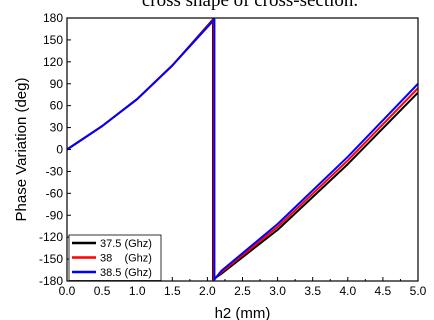 The width and height of the screenshot is (434, 320). What do you see at coordinates (102, 291) in the screenshot?
I see `x-tick-label: 0.5` at bounding box center [102, 291].